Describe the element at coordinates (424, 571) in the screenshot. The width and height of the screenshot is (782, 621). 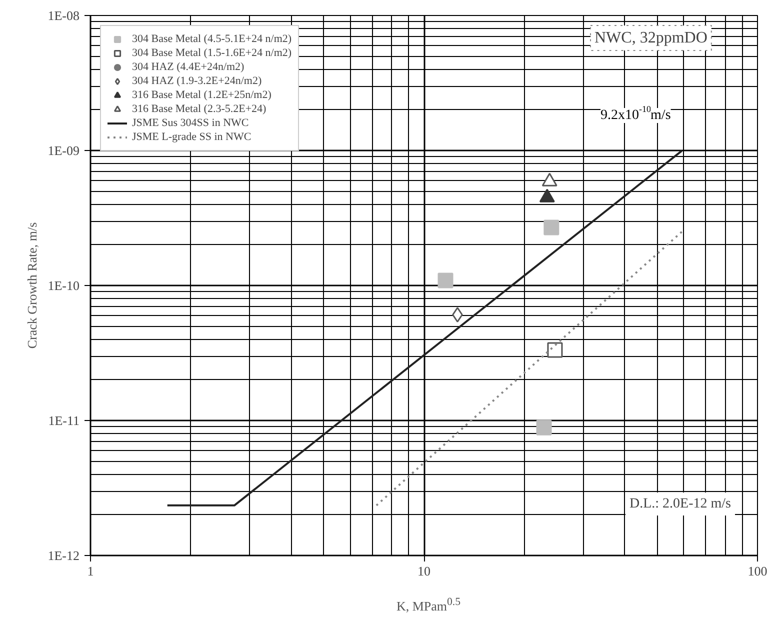
I see `x-tick-label: 10` at that location.